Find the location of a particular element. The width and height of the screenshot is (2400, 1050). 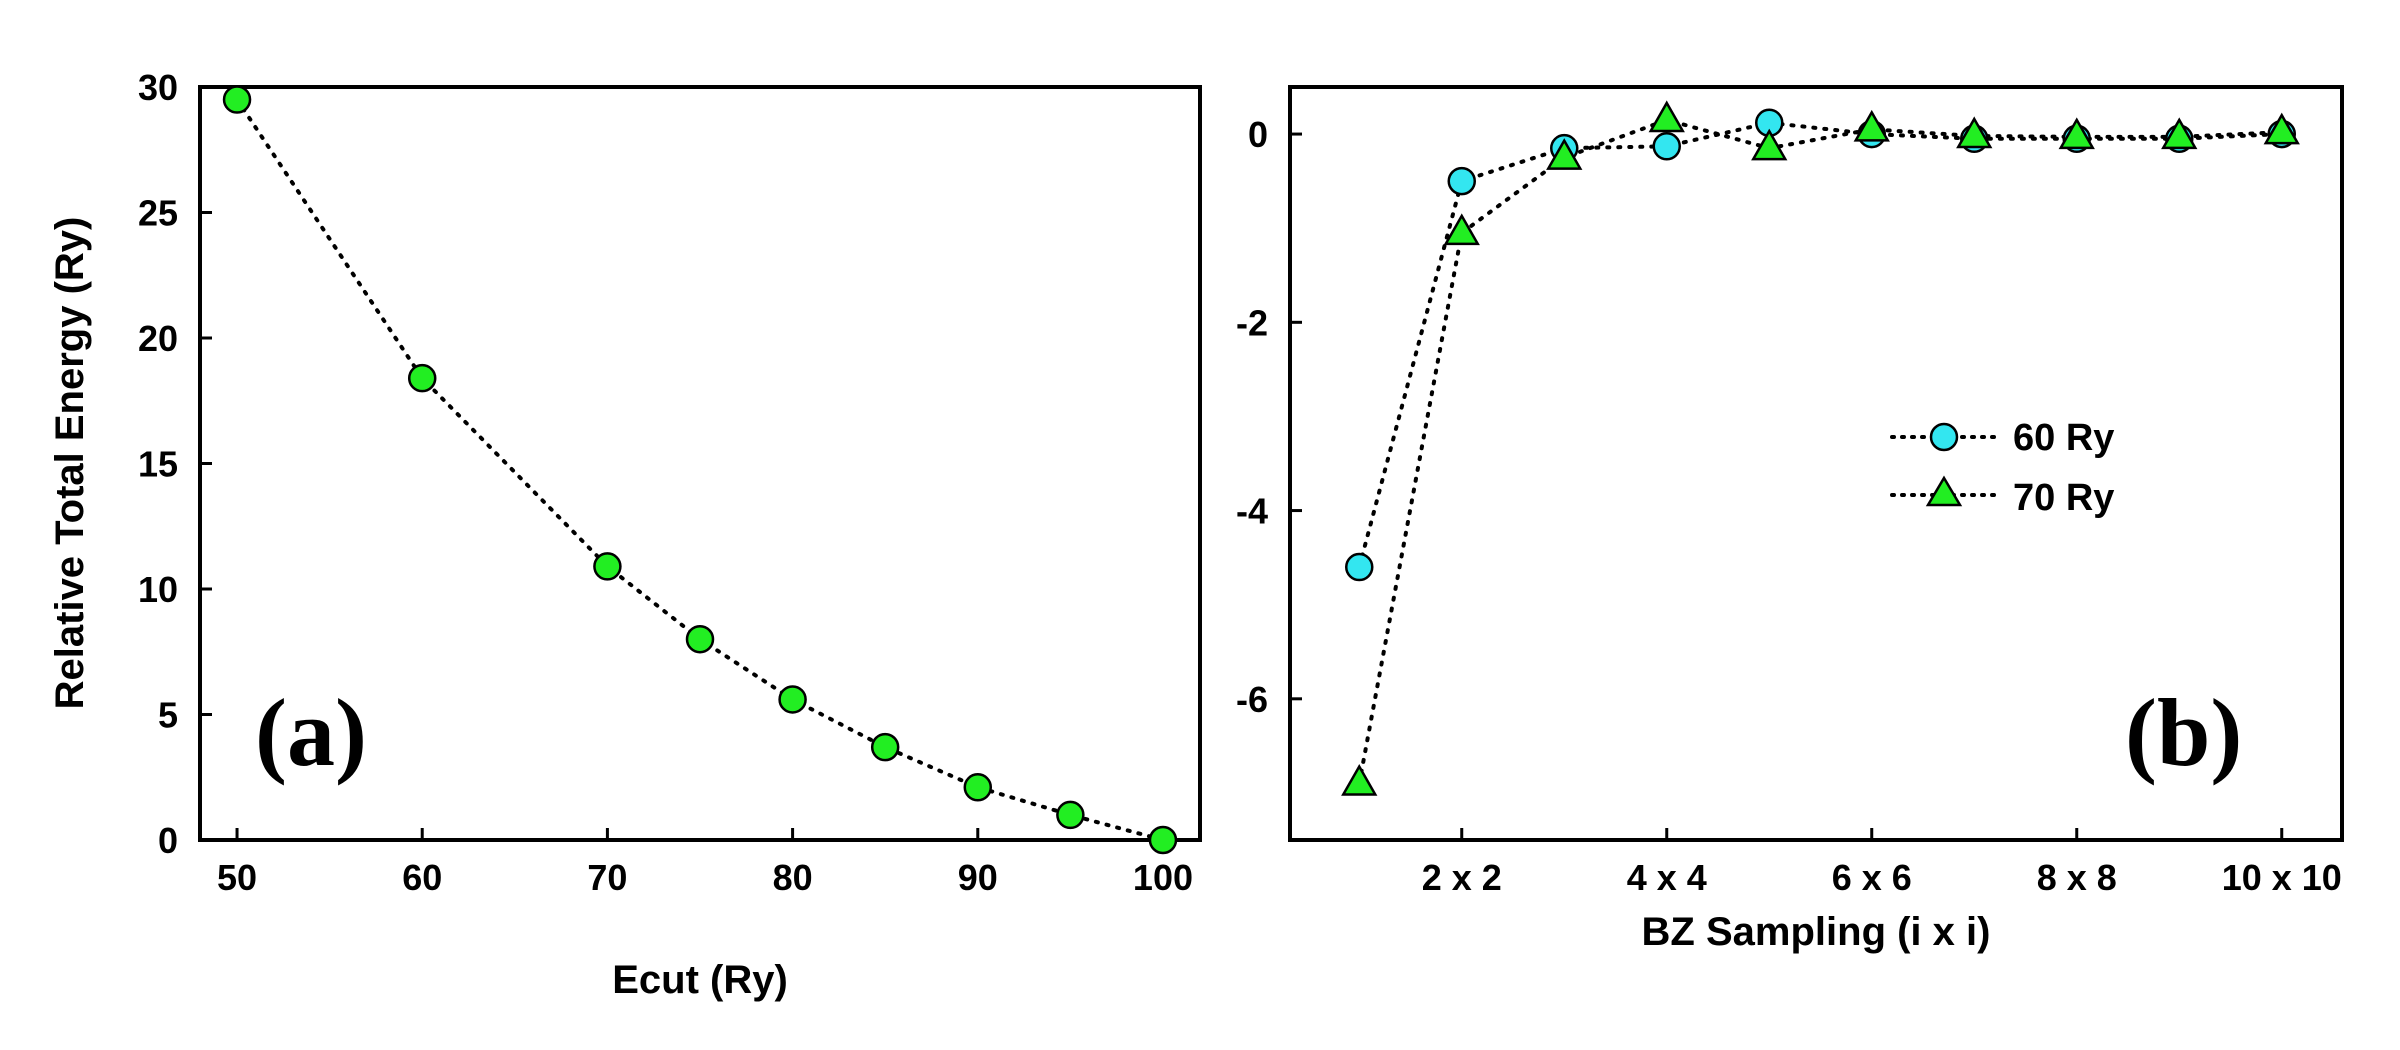

panel-a-xlabel: Ecut (Ry) is located at coordinates (700, 980).